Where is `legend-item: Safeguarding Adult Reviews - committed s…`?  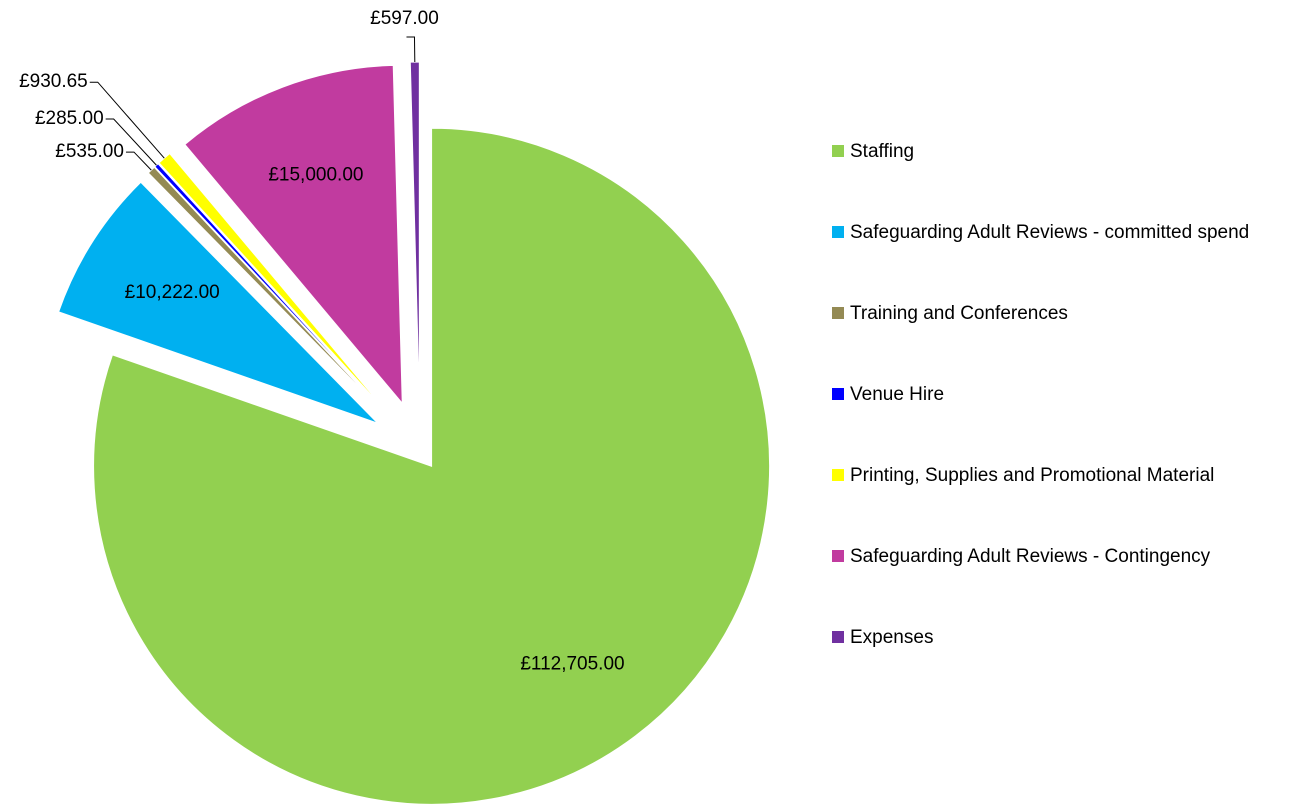
legend-item: Safeguarding Adult Reviews - committed s… is located at coordinates (1052, 261).